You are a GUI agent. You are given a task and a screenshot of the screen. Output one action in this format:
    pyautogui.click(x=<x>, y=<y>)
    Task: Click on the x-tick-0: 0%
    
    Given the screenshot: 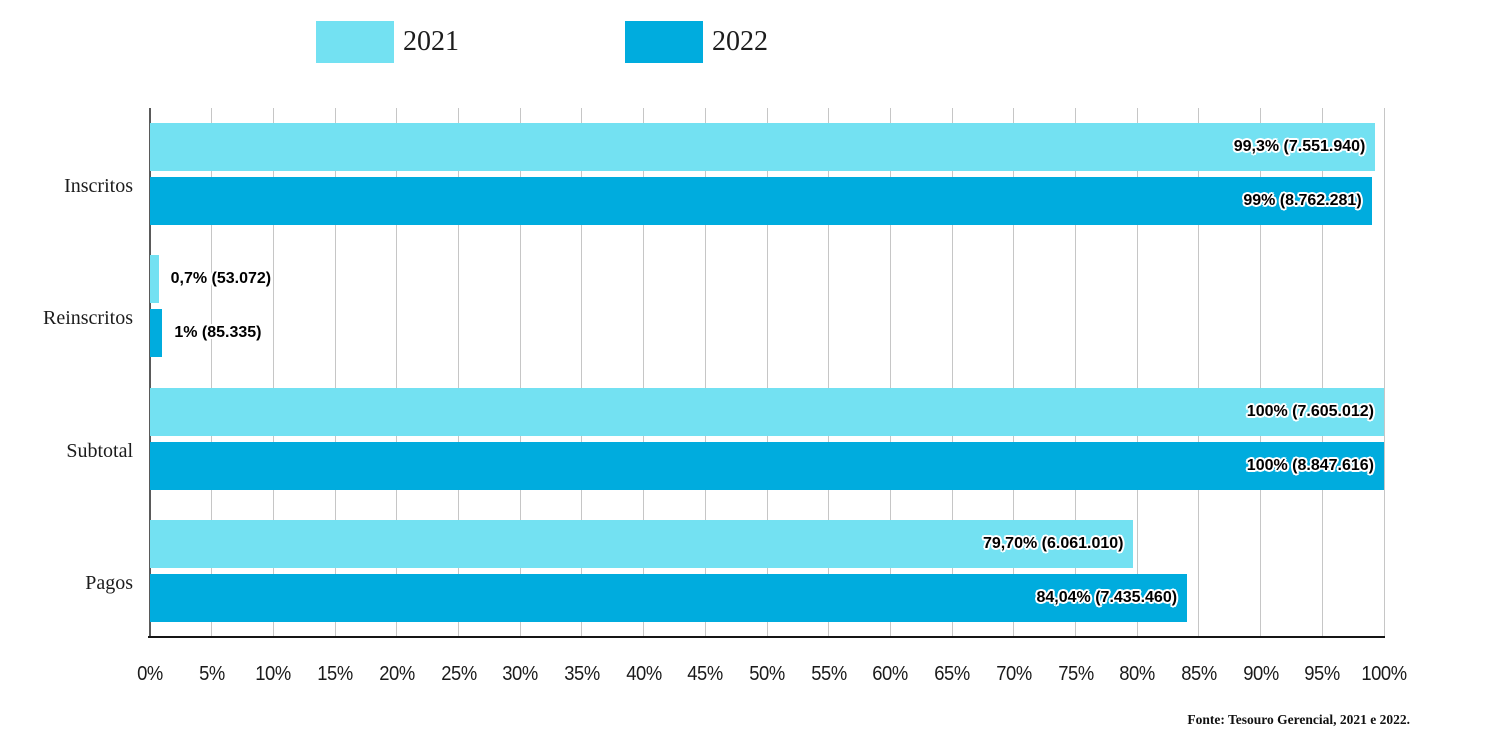 What is the action you would take?
    pyautogui.click(x=150, y=674)
    